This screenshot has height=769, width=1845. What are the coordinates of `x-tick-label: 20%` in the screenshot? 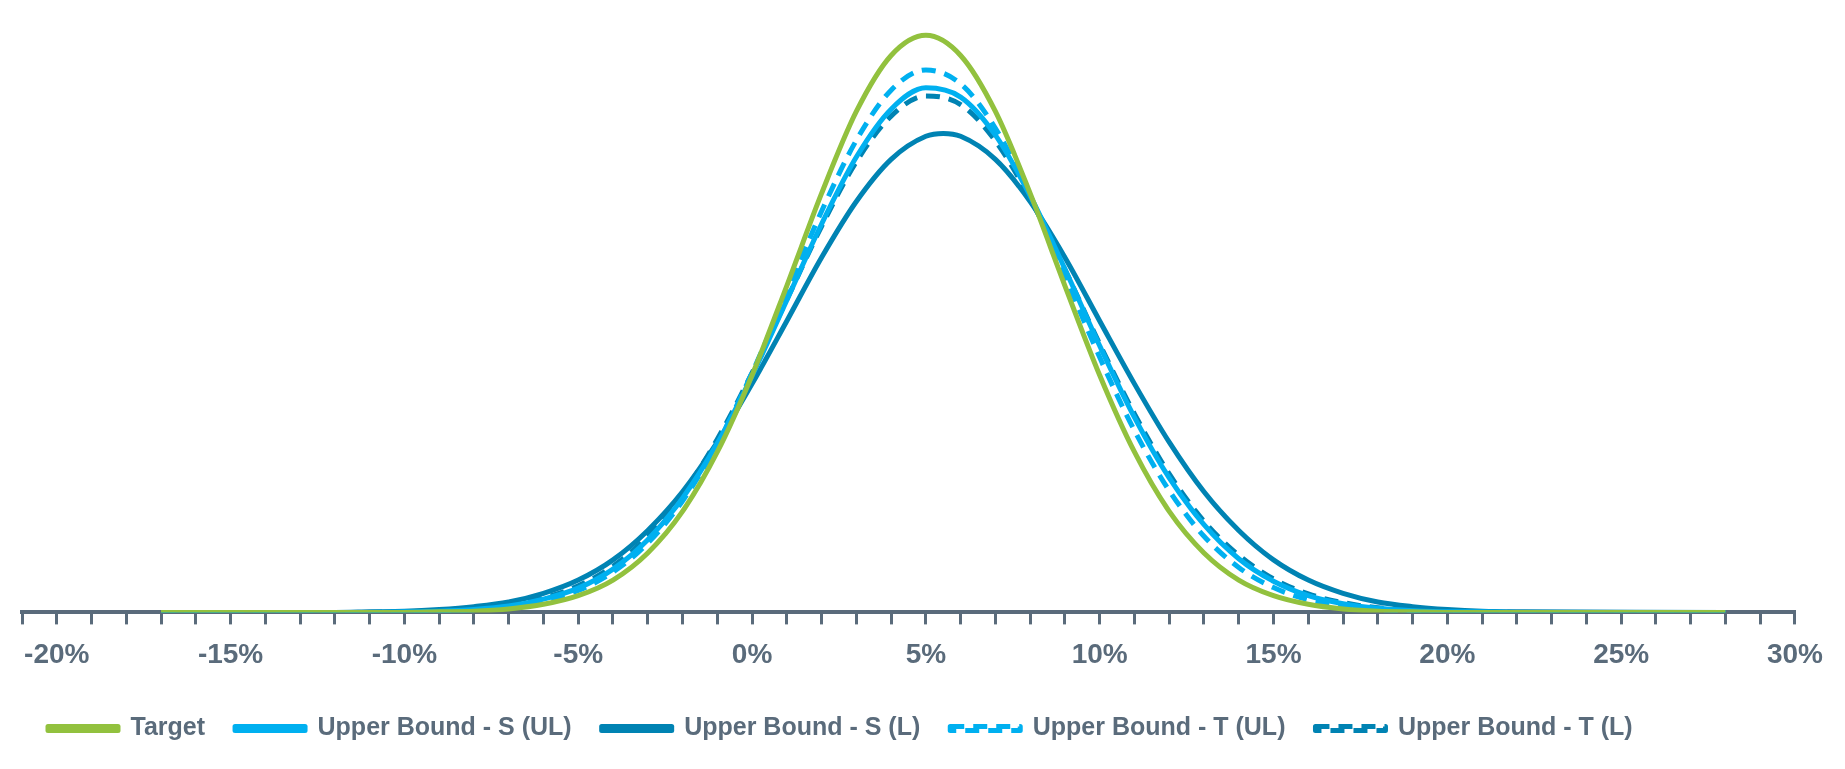 It's located at (1447, 653).